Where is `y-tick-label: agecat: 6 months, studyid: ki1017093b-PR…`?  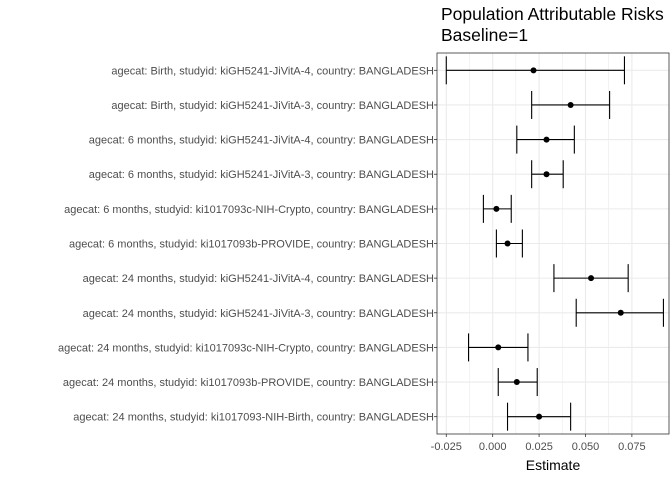 y-tick-label: agecat: 6 months, studyid: ki1017093b-PR… is located at coordinates (251, 245).